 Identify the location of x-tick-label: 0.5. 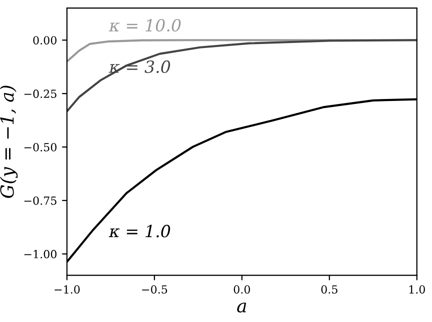
(329, 289).